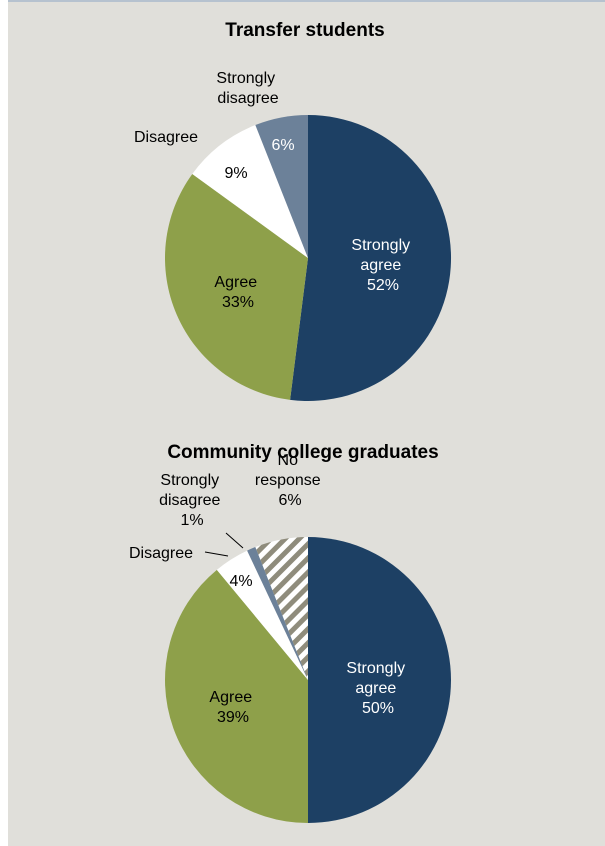 This screenshot has width=605, height=846. Describe the element at coordinates (240, 581) in the screenshot. I see `label-cc-disagree-value: 4%` at that location.